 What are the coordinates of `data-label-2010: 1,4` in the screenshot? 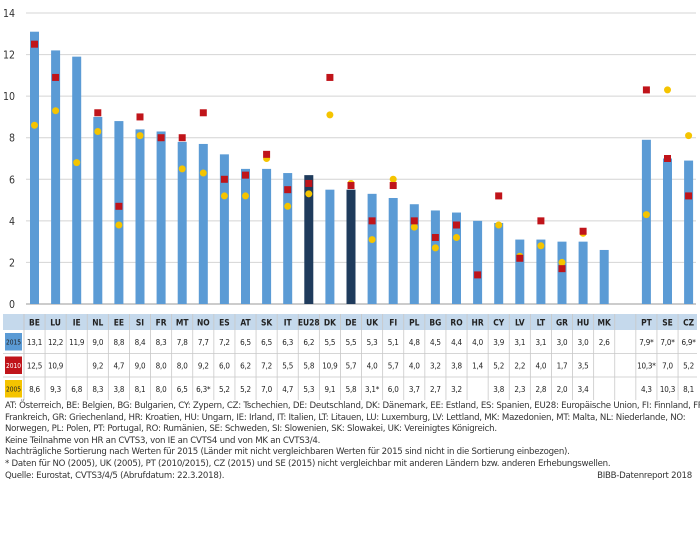 It's located at (477, 365).